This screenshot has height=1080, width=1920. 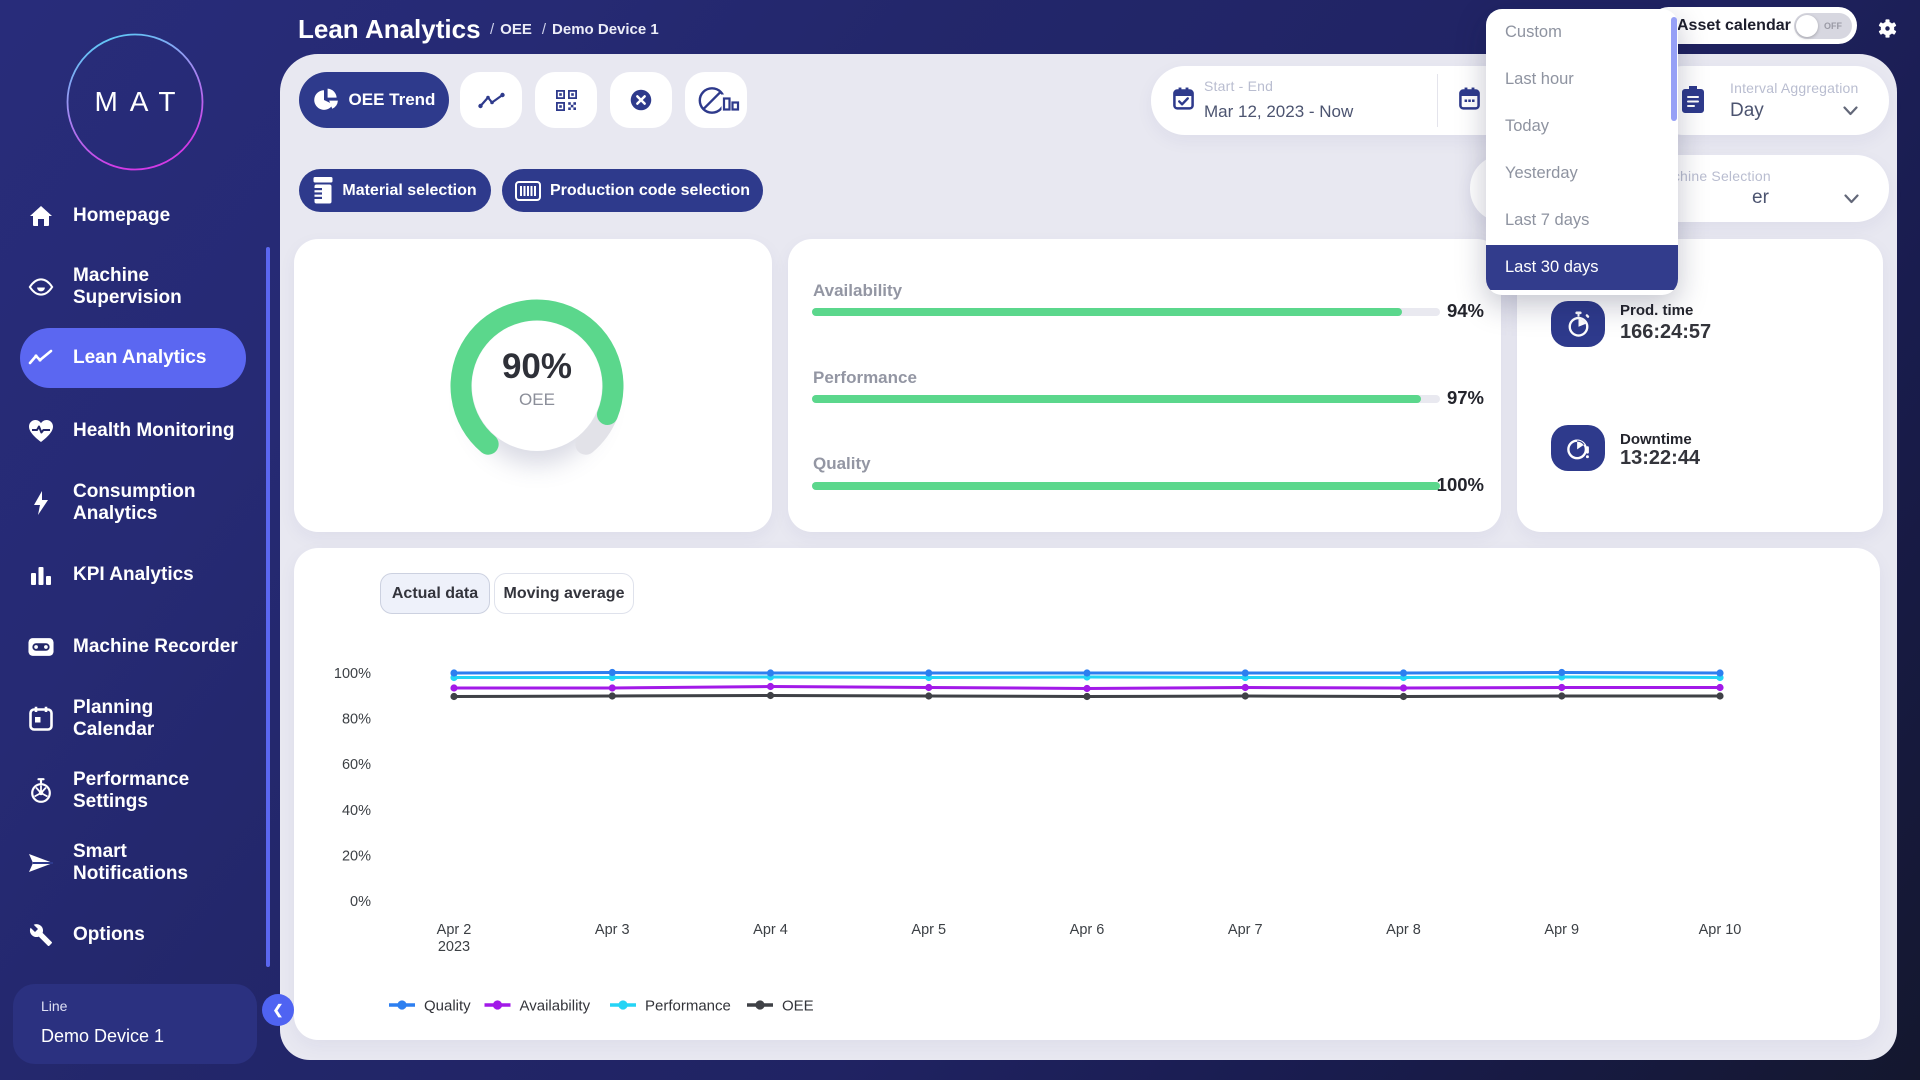 I want to click on svg-text: Apr 5, so click(x=928, y=930).